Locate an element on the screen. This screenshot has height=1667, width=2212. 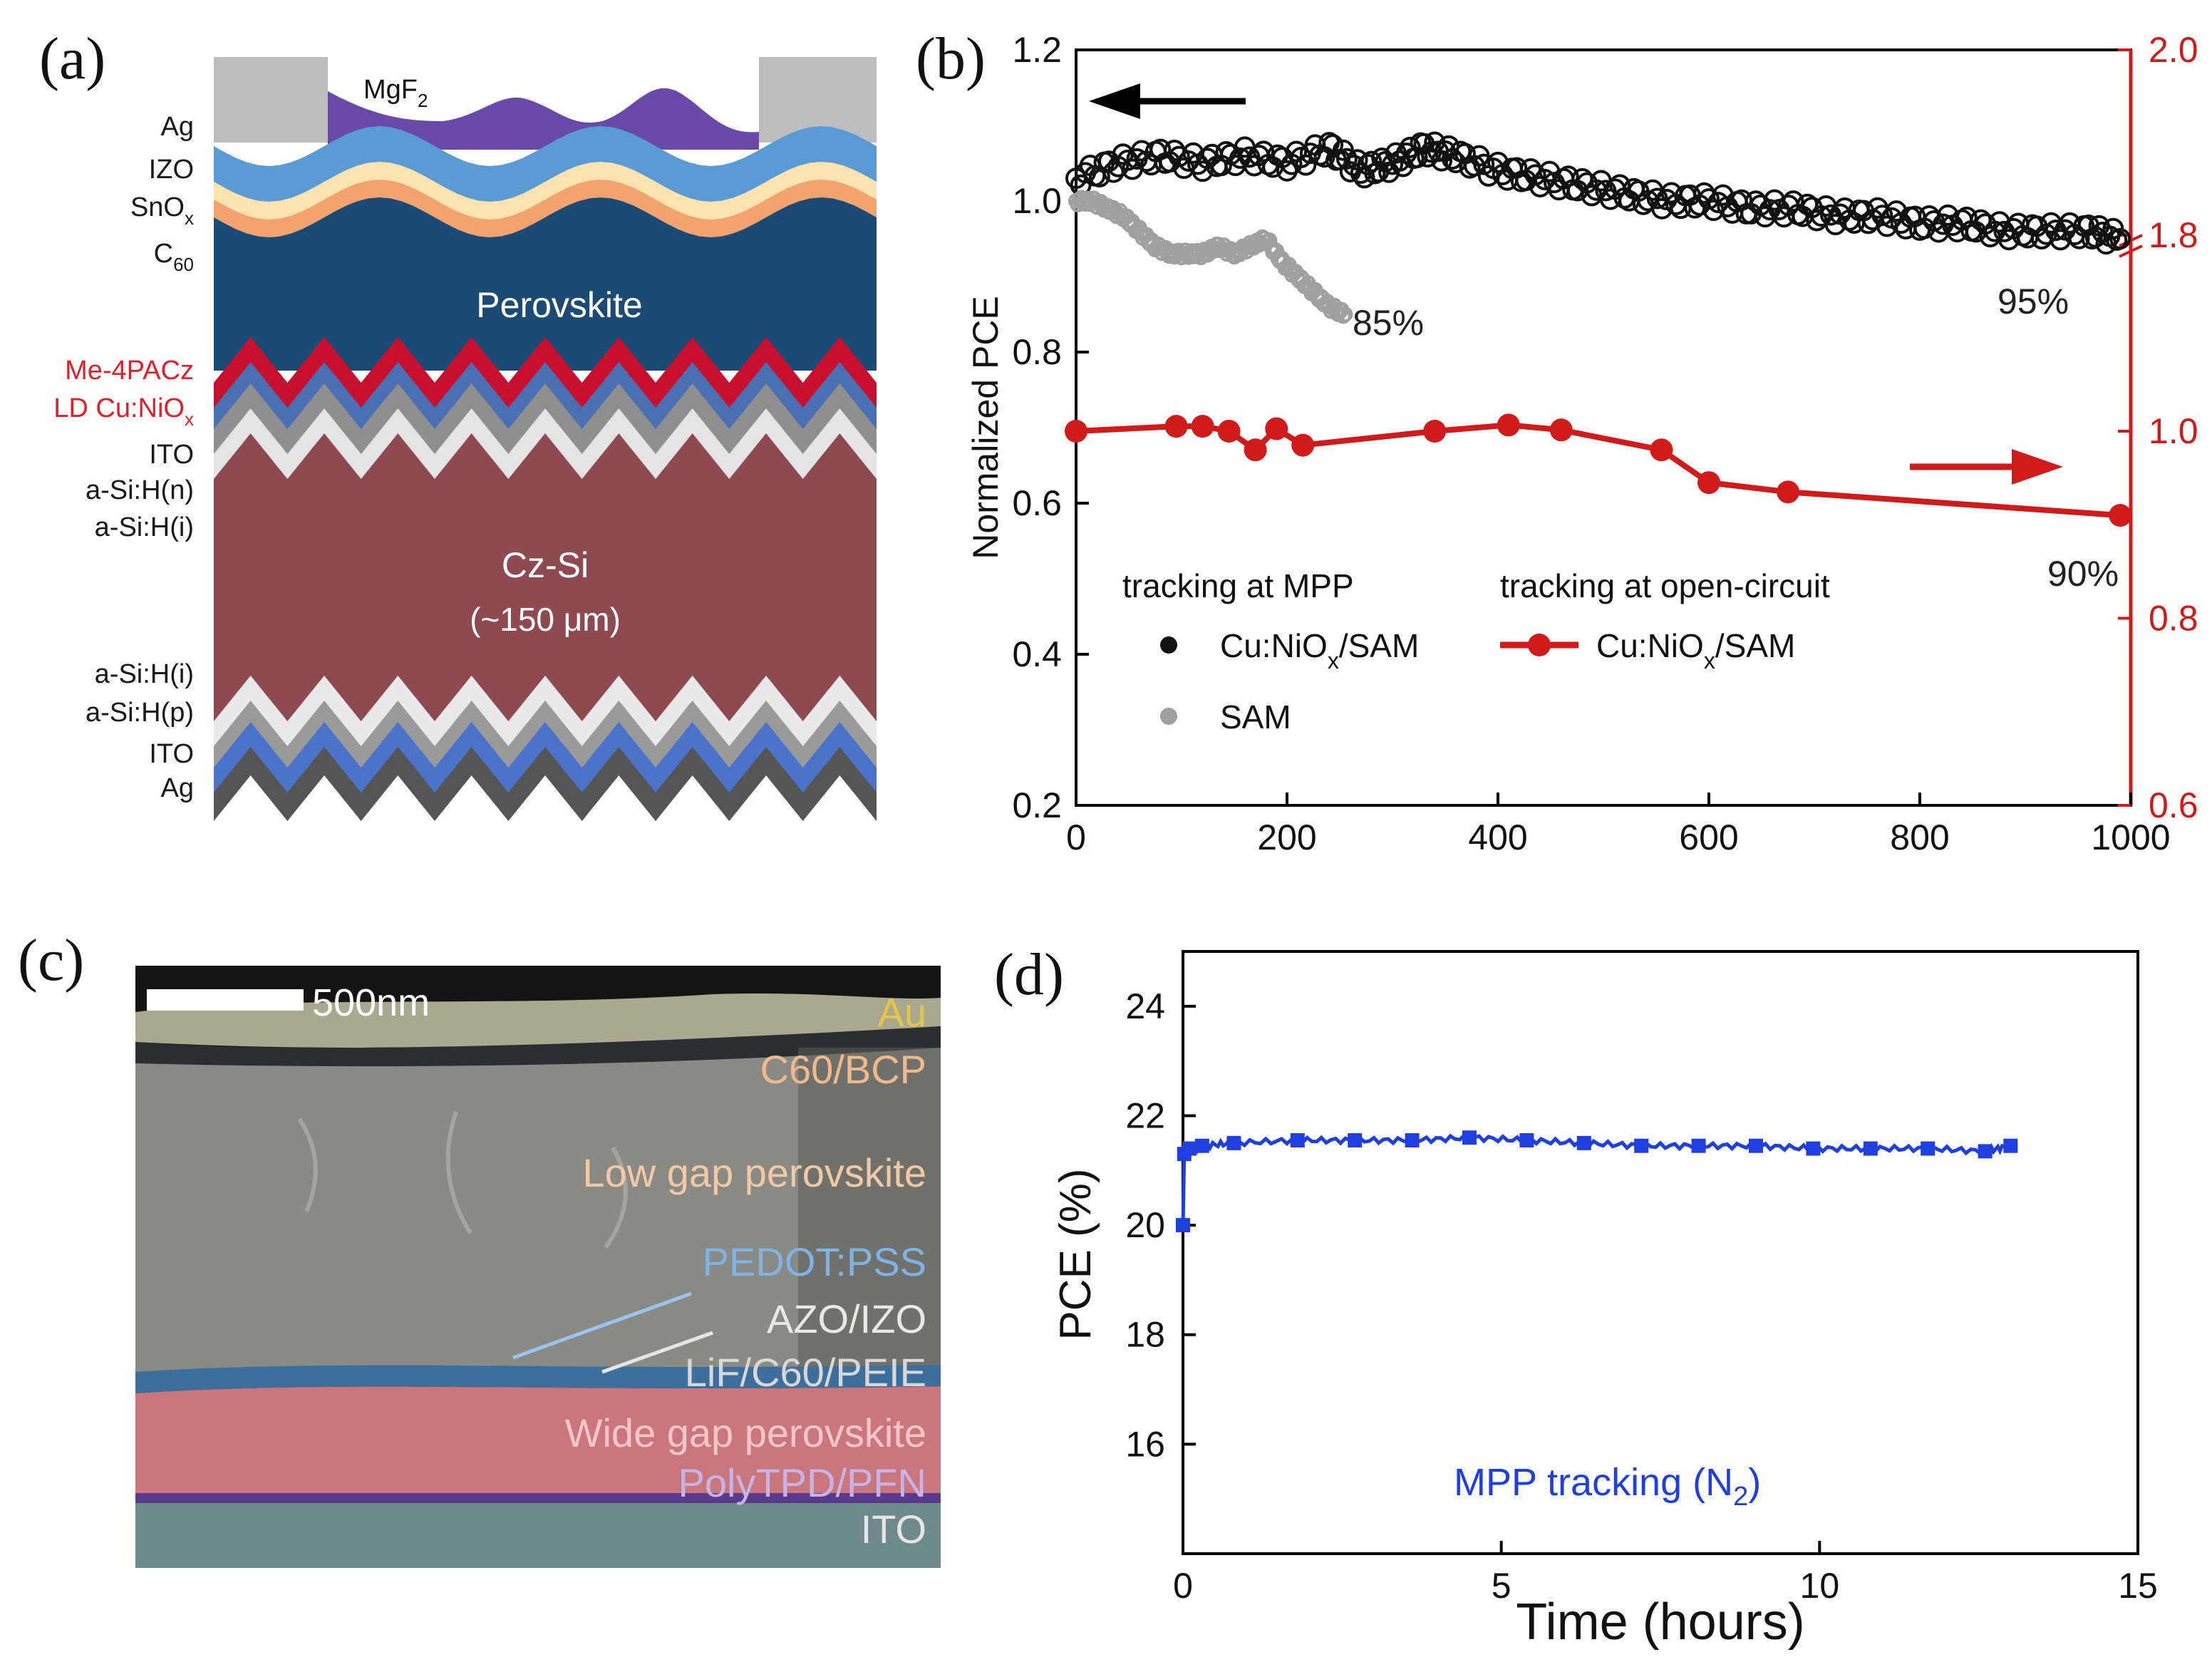
y-axis-label-d: PCE (%) is located at coordinates (1075, 1254).